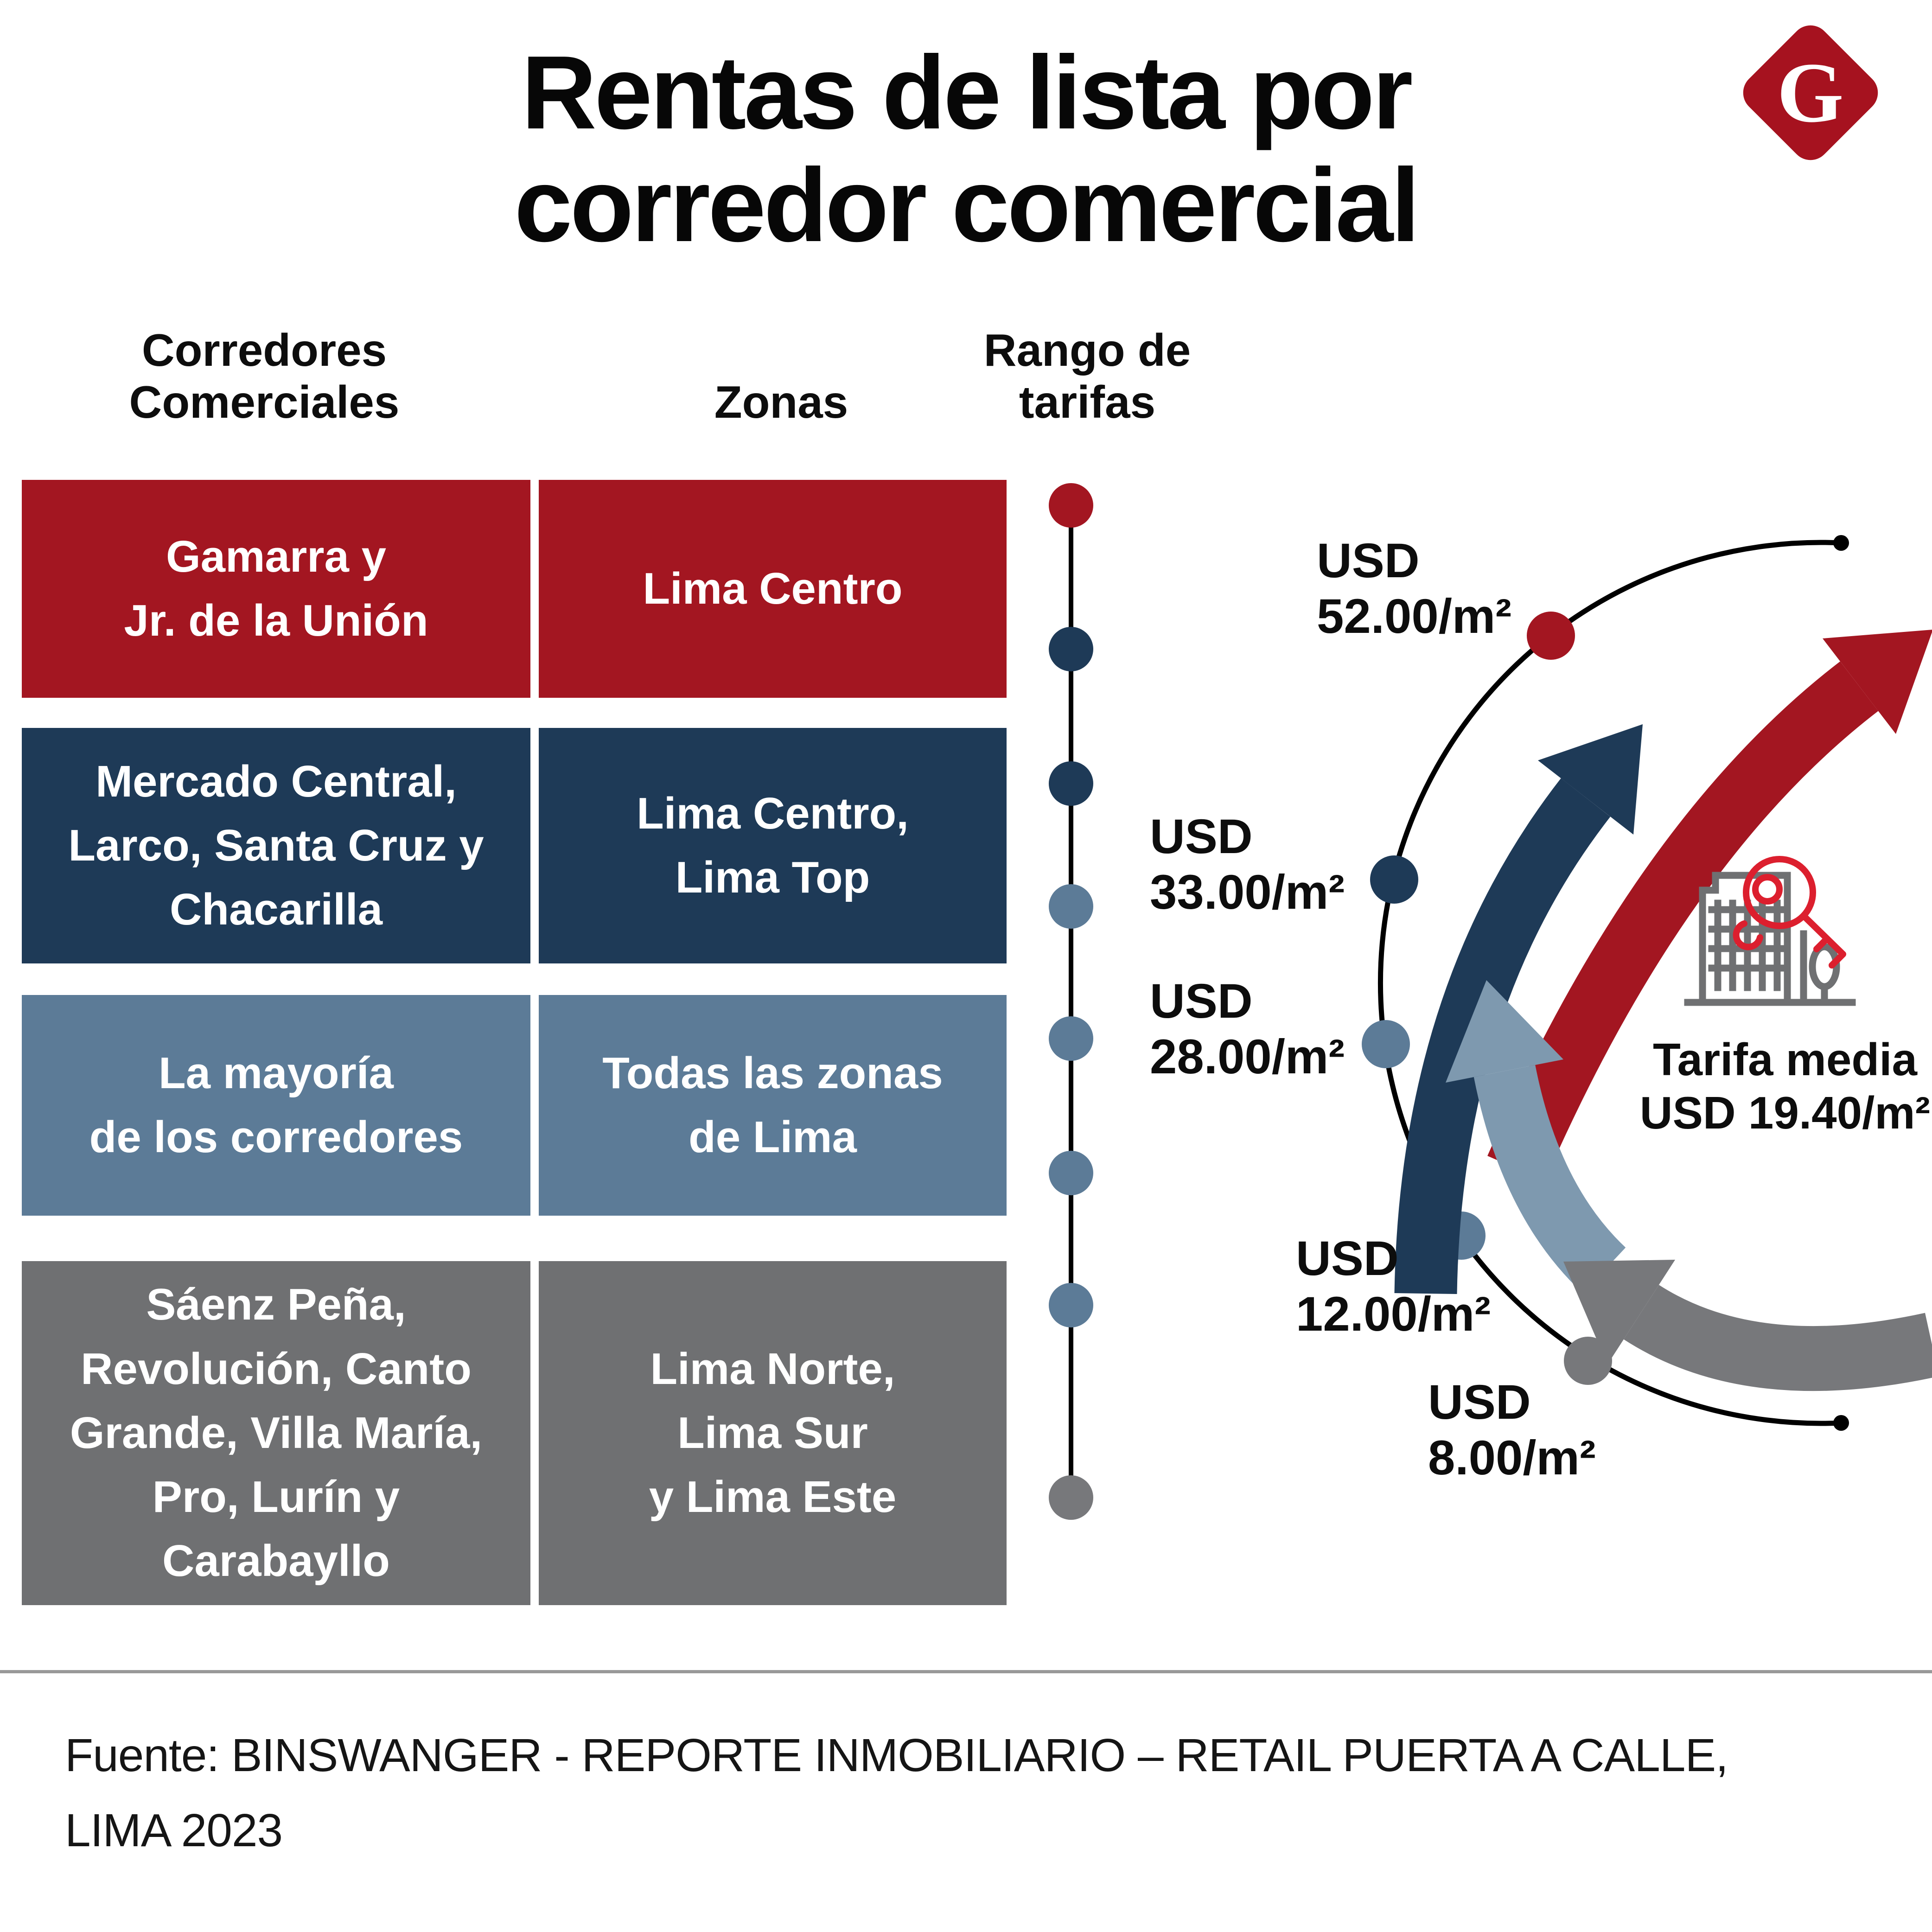 The width and height of the screenshot is (1932, 1932). Describe the element at coordinates (276, 1105) in the screenshot. I see `corridor-cell-mayoria: La mayoría de los corredores` at that location.